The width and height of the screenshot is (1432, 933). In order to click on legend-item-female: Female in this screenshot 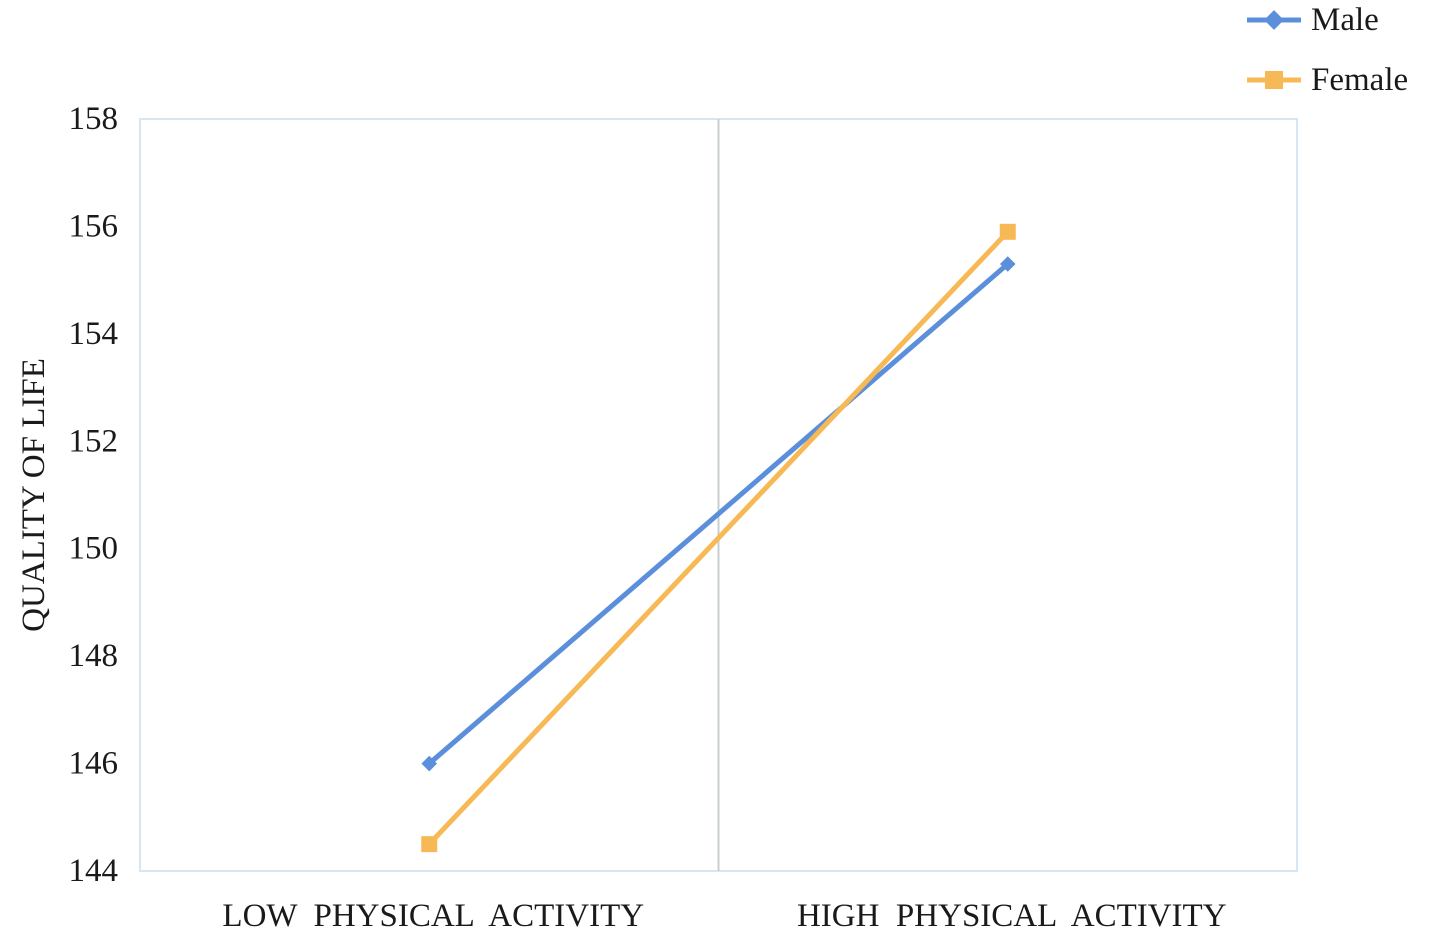, I will do `click(1327, 80)`.